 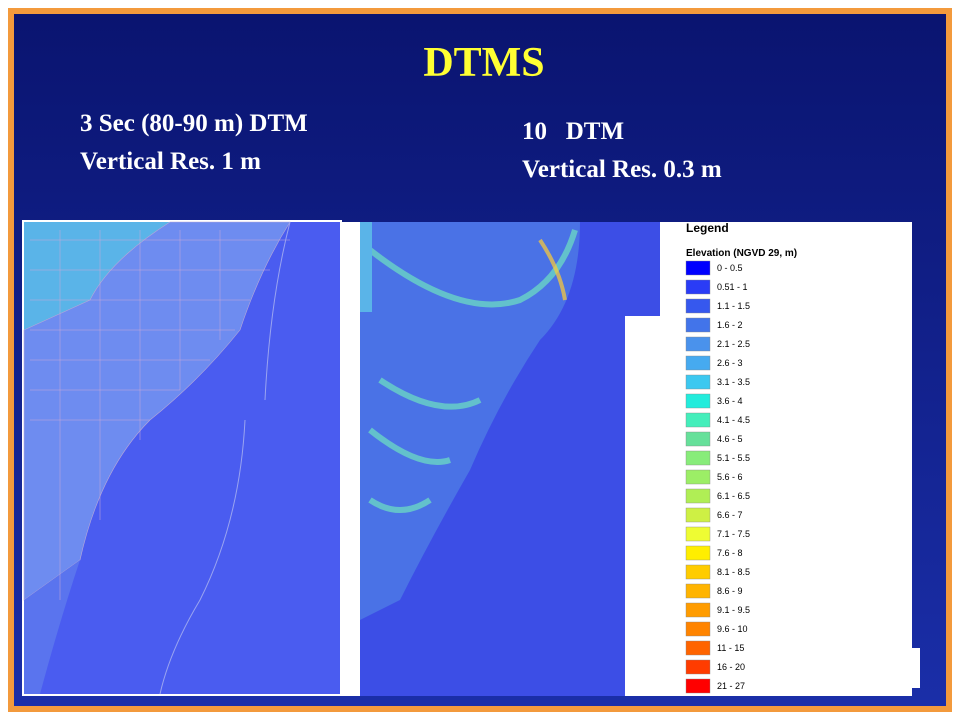 I want to click on legend-label: 5.6 - 6, so click(x=730, y=477).